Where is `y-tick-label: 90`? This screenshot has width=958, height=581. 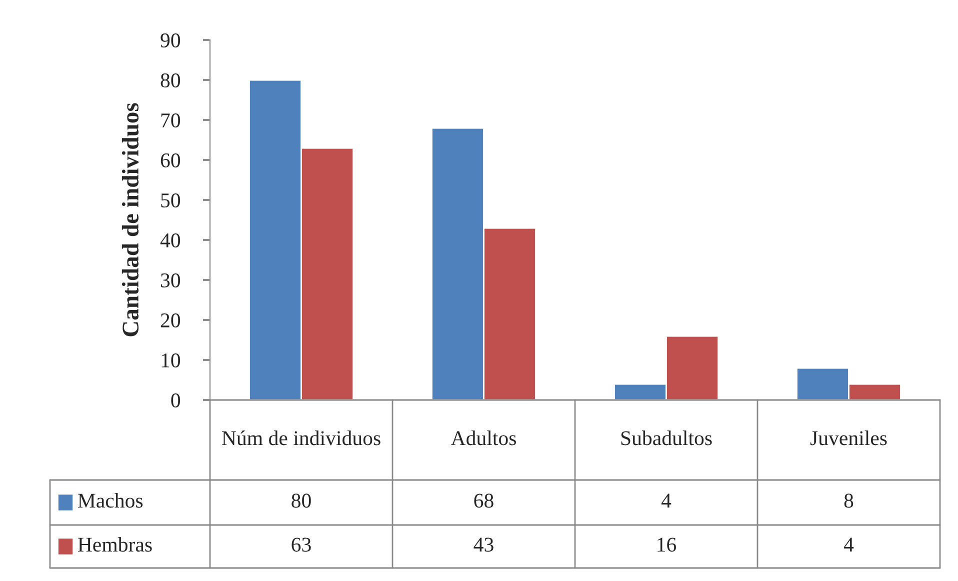
y-tick-label: 90 is located at coordinates (170, 40).